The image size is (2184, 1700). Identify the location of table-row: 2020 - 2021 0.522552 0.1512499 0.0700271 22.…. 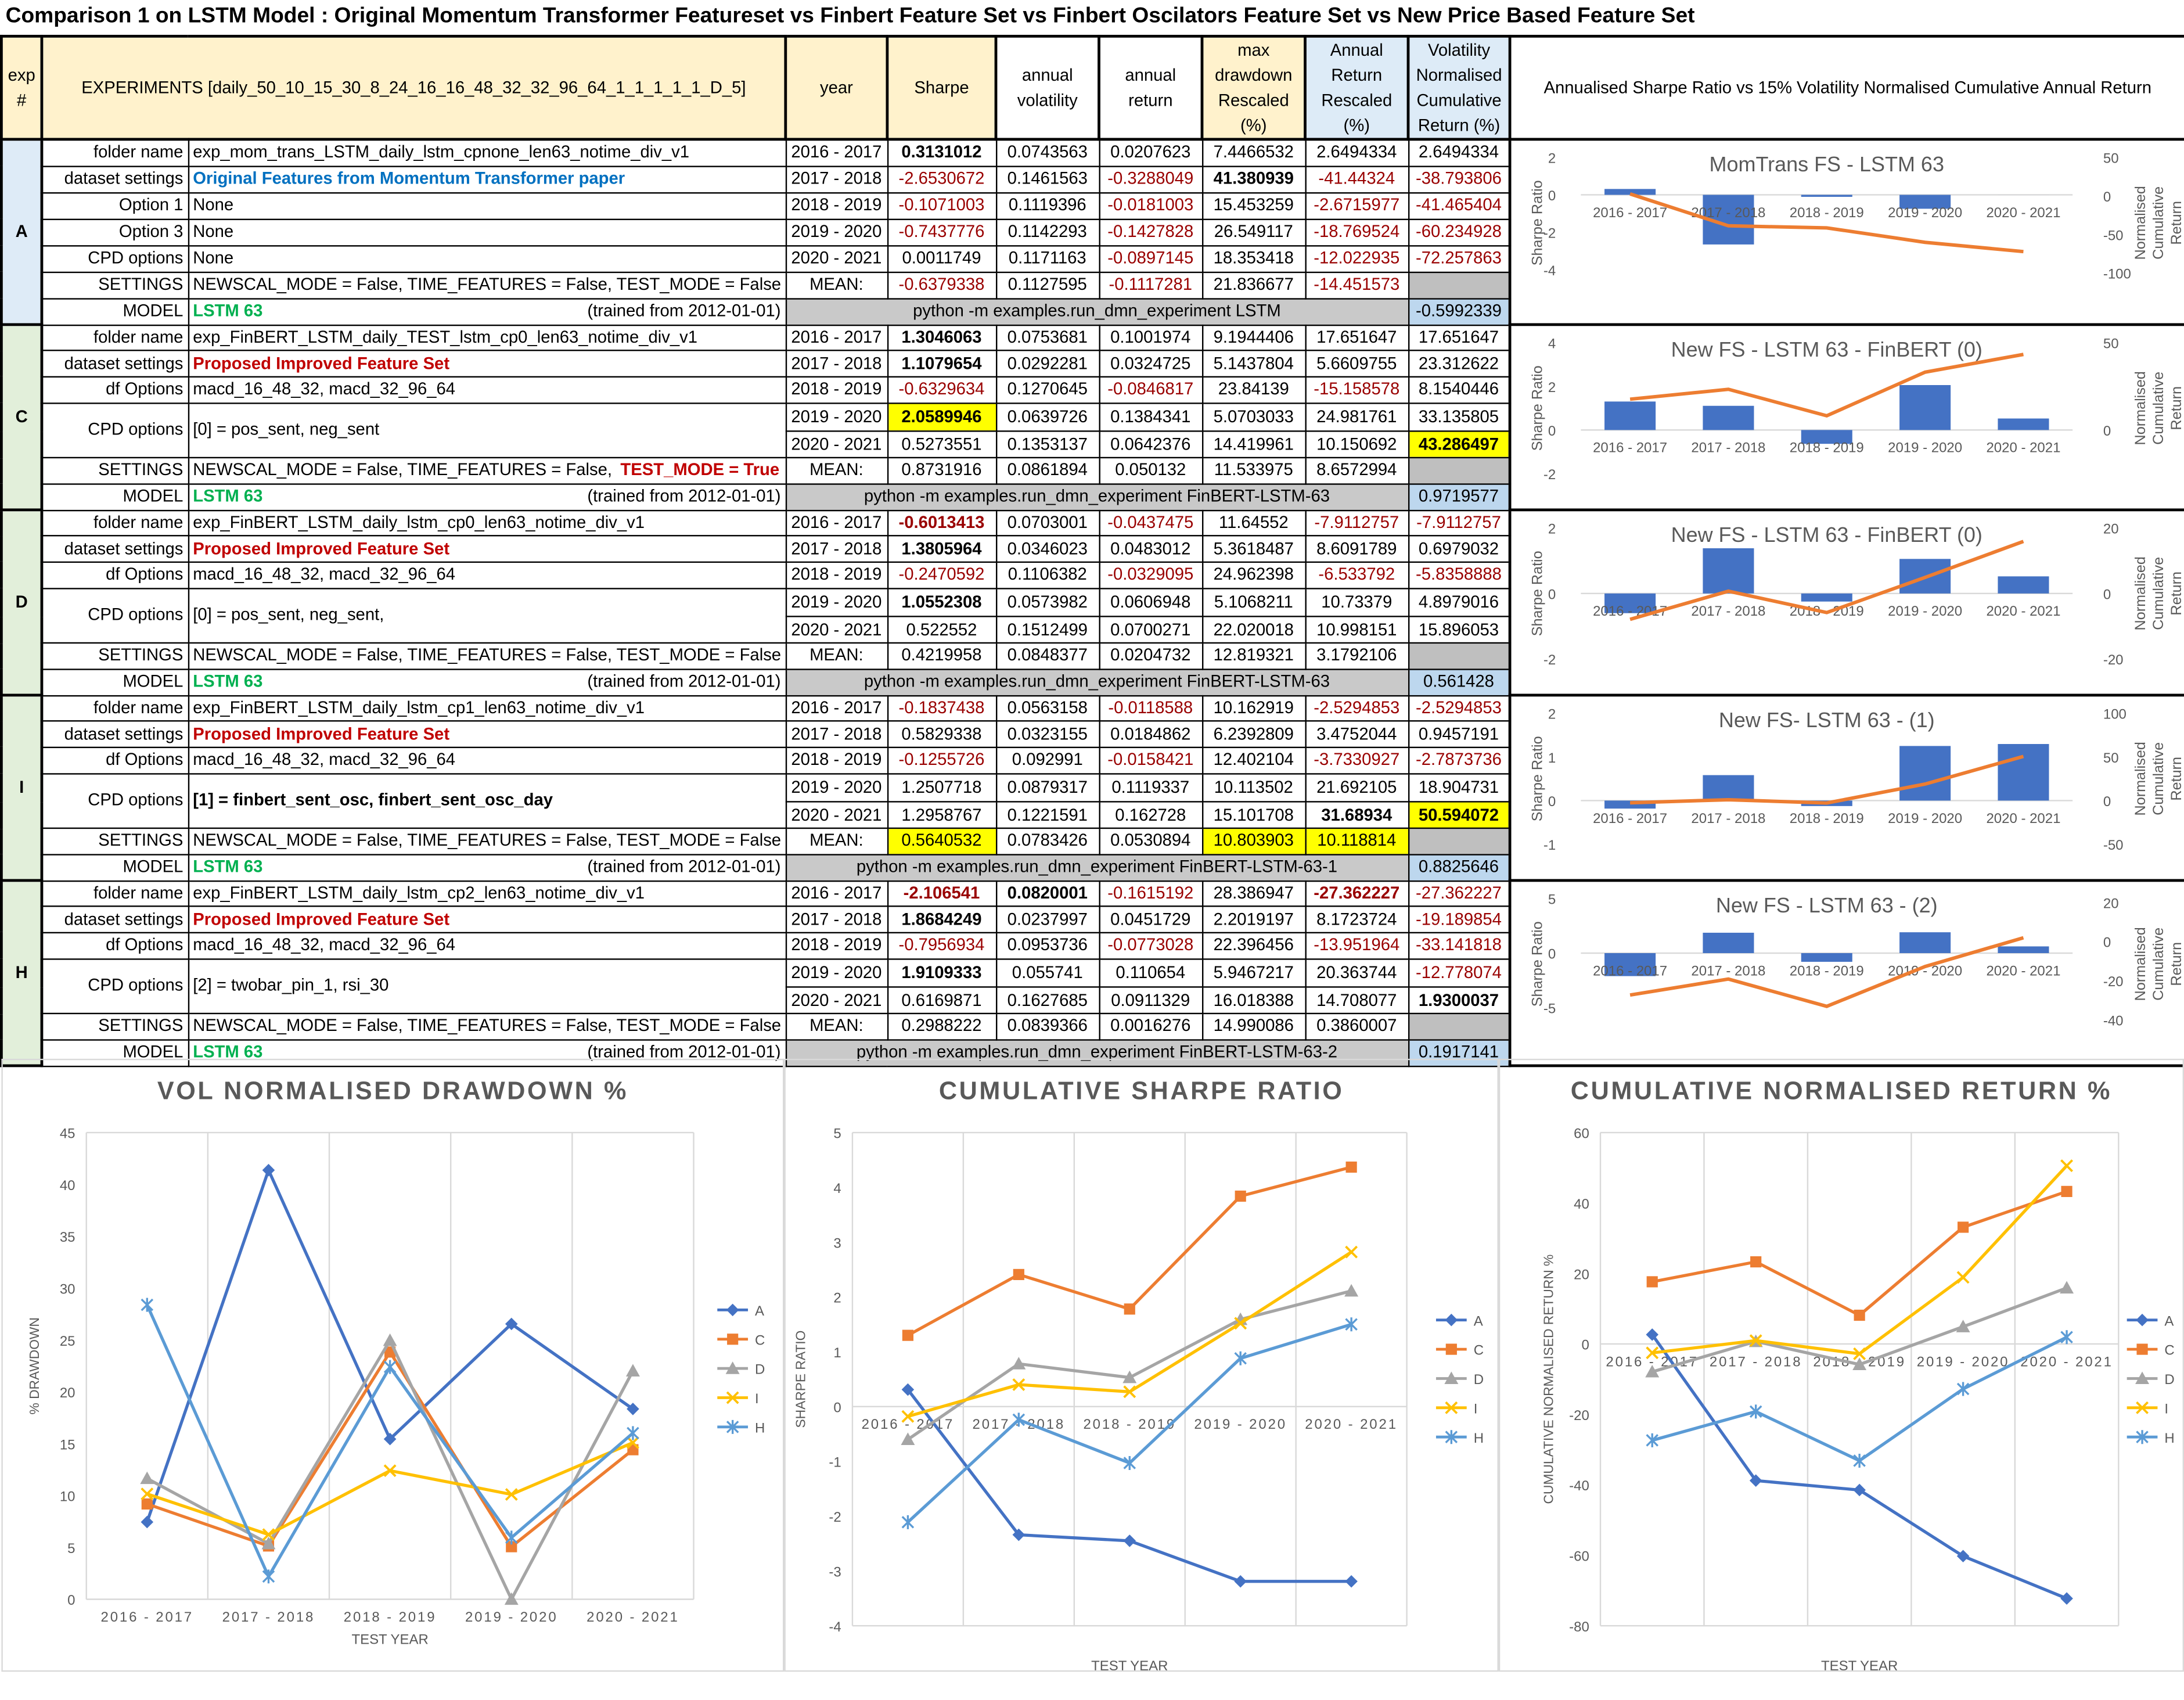
(1092, 630).